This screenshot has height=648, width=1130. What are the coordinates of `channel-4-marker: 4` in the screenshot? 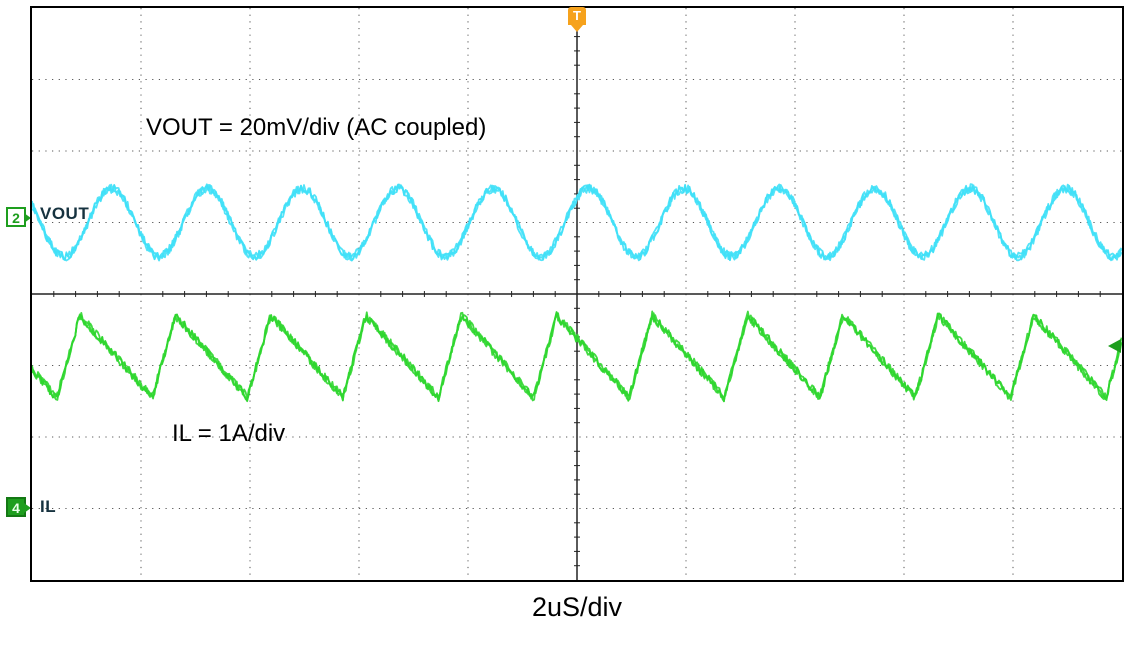 It's located at (18, 507).